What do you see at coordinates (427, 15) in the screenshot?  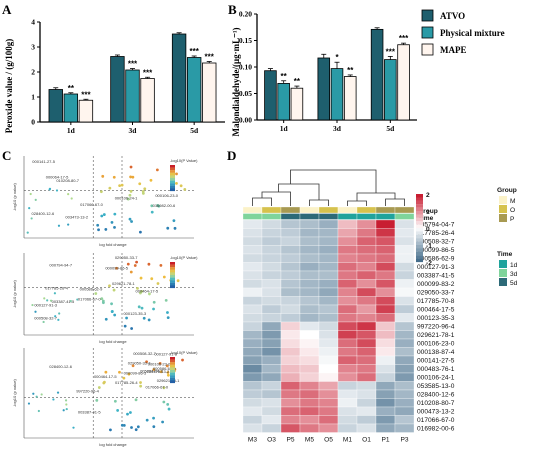 I see `legend-swatch-atvo` at bounding box center [427, 15].